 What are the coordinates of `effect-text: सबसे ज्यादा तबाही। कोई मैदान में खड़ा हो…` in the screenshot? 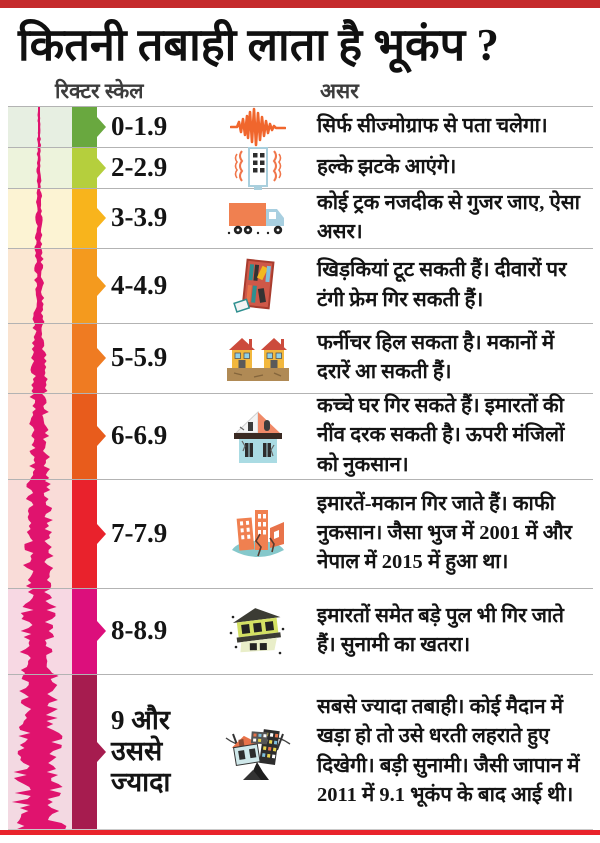 It's located at (448, 751).